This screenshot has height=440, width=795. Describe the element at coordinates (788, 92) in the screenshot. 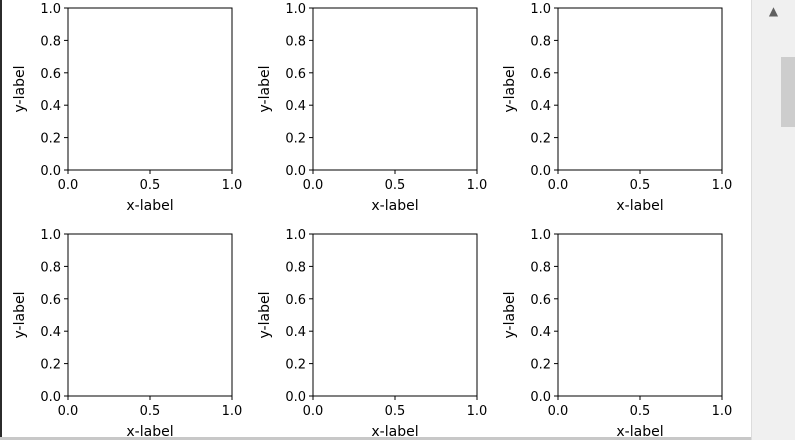

I see `scrollbar-thumb` at that location.